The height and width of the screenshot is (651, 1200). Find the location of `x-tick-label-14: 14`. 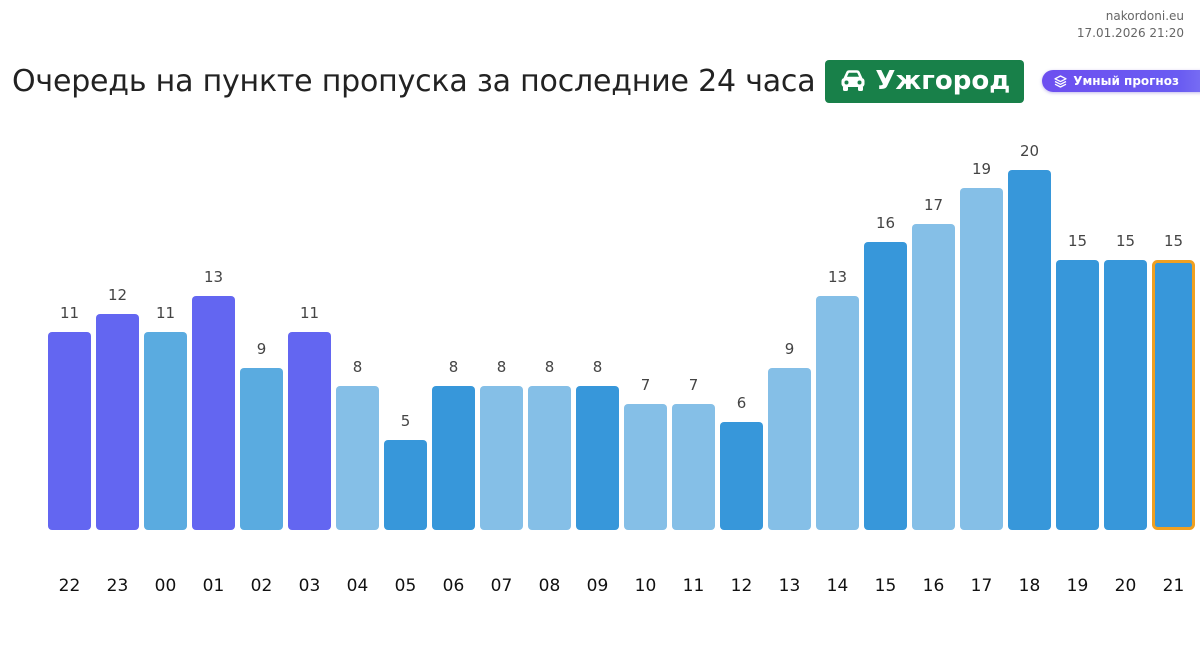

x-tick-label-14: 14 is located at coordinates (838, 586).